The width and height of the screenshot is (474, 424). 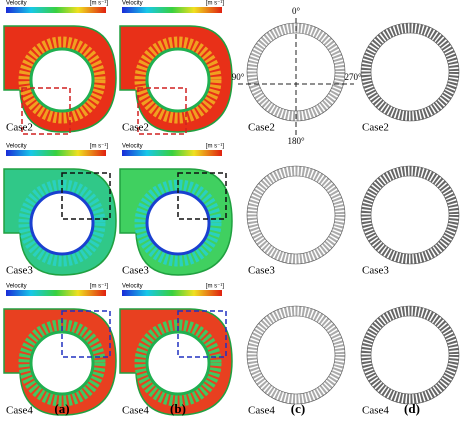 I want to click on panel-label: (b), so click(x=178, y=408).